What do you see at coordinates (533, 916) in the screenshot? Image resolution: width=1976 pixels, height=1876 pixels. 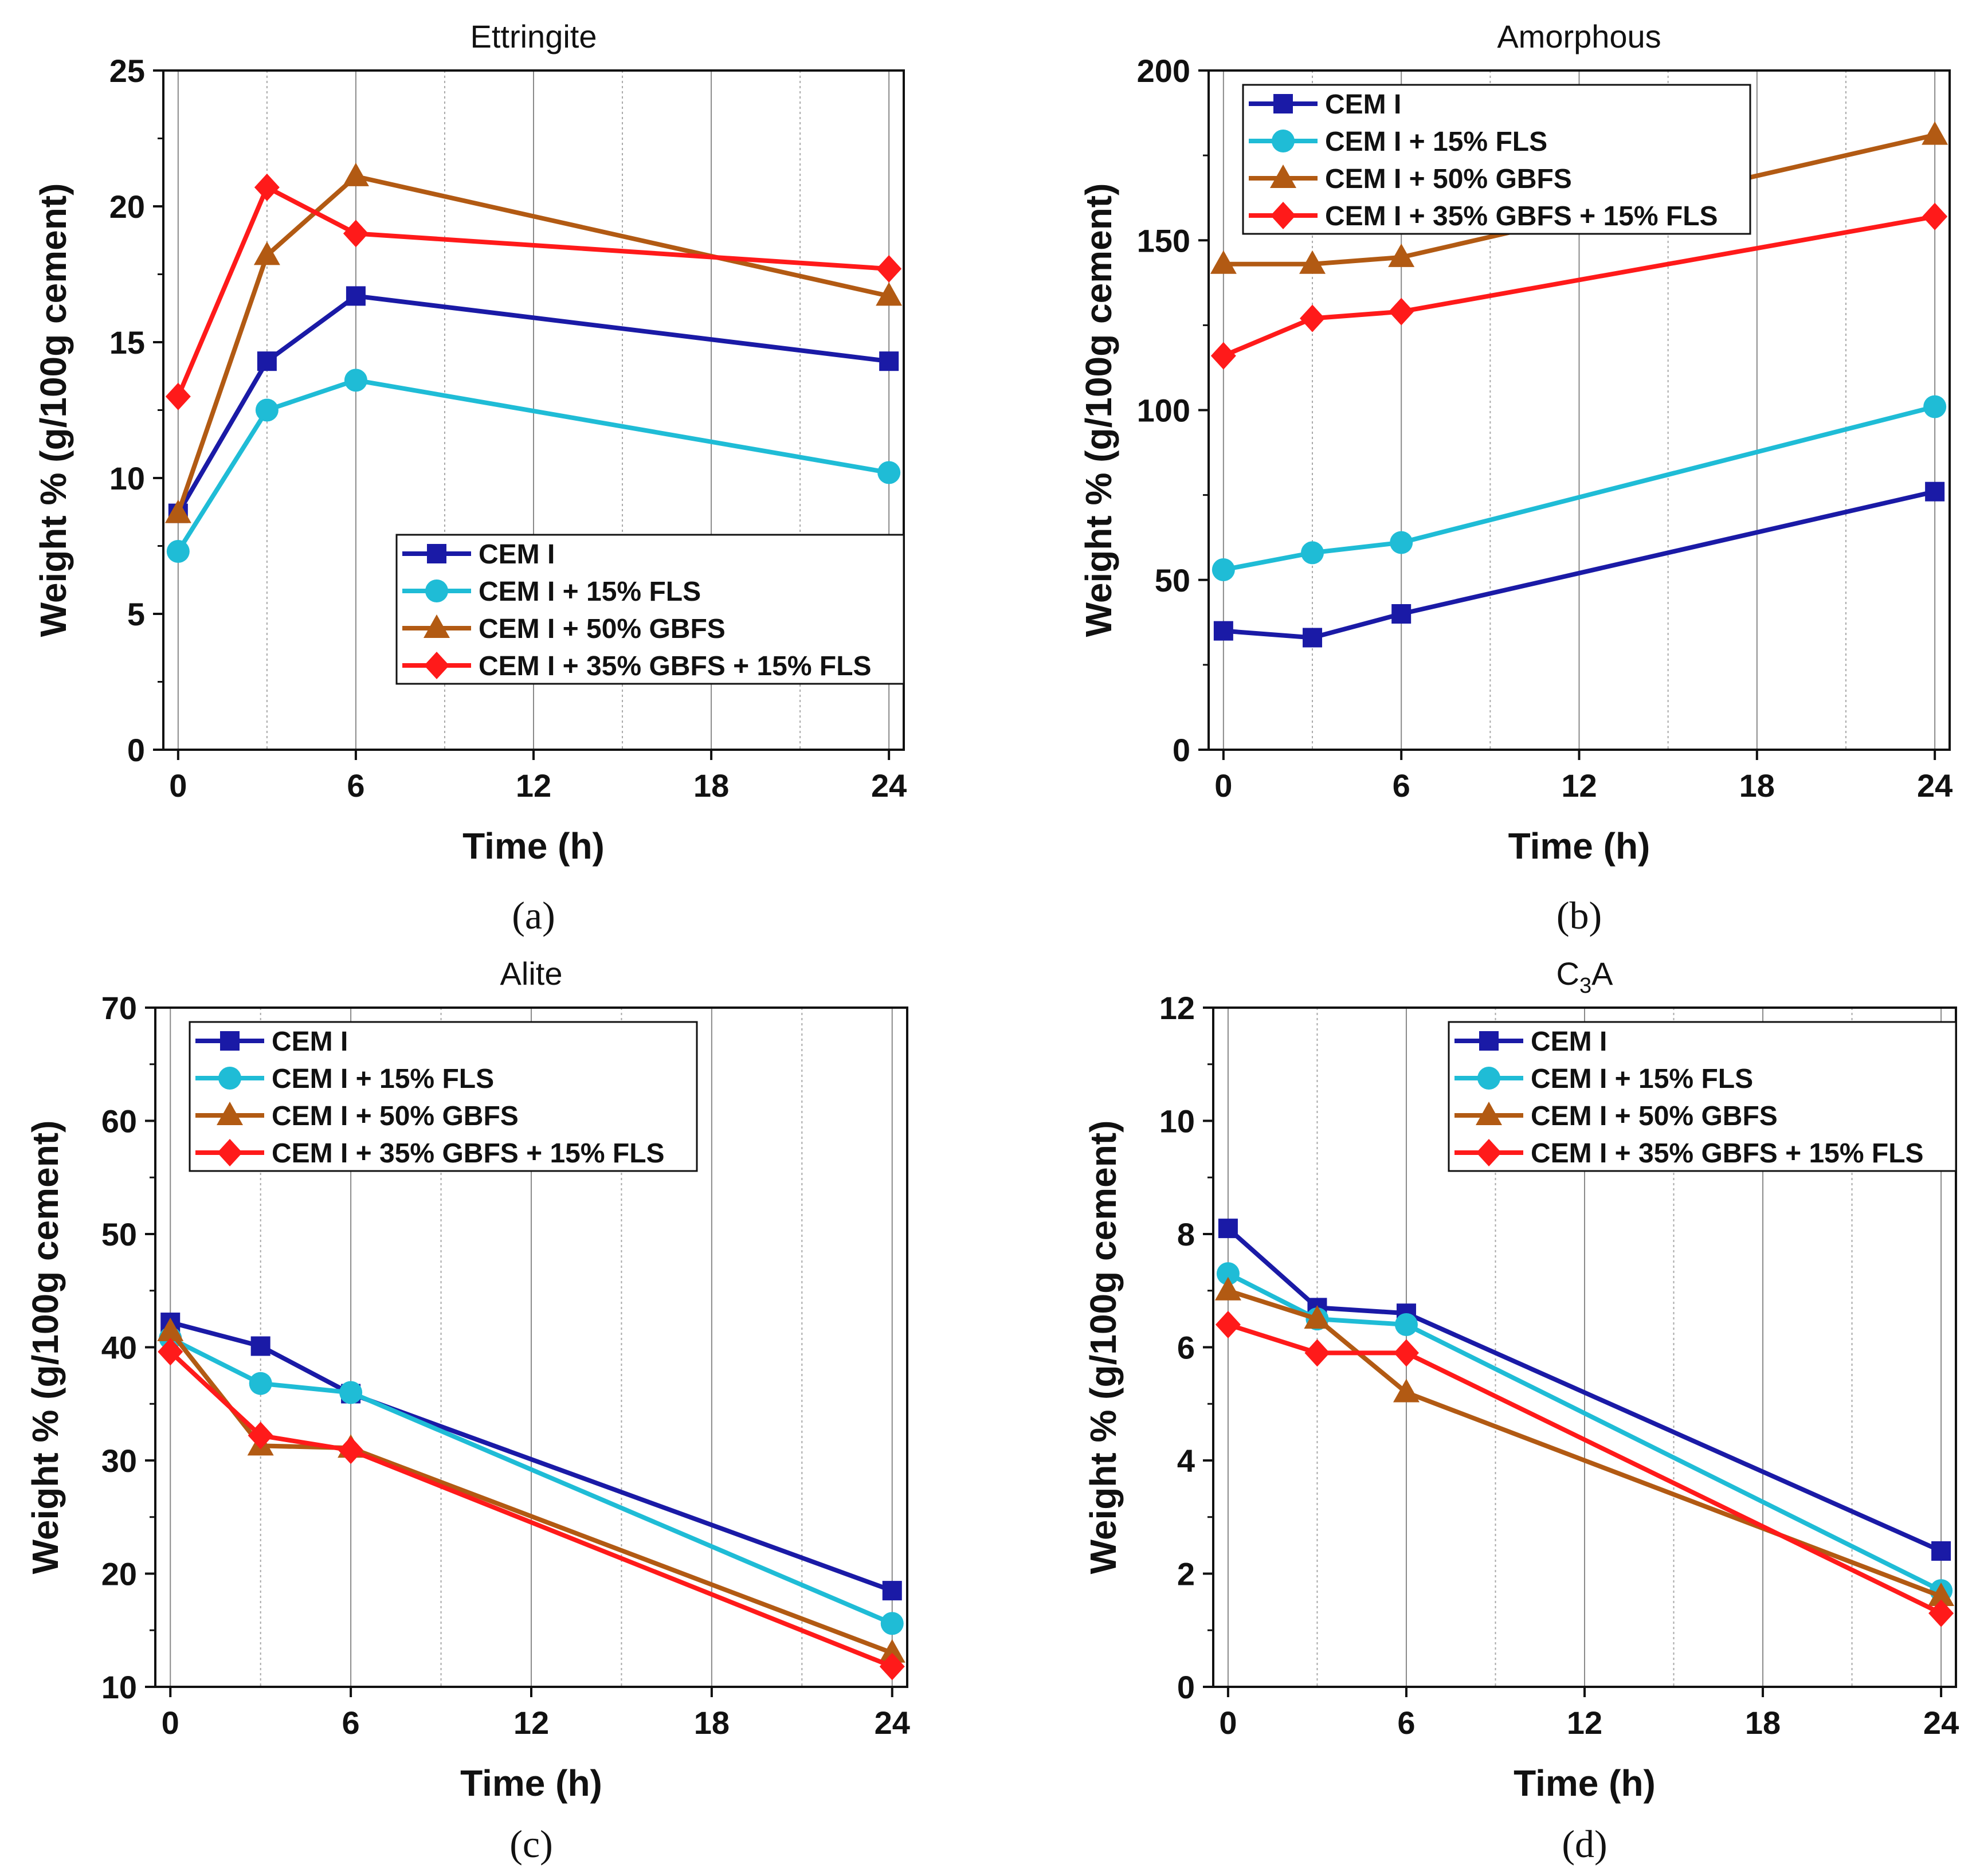 I see `panel-caption: (a)` at bounding box center [533, 916].